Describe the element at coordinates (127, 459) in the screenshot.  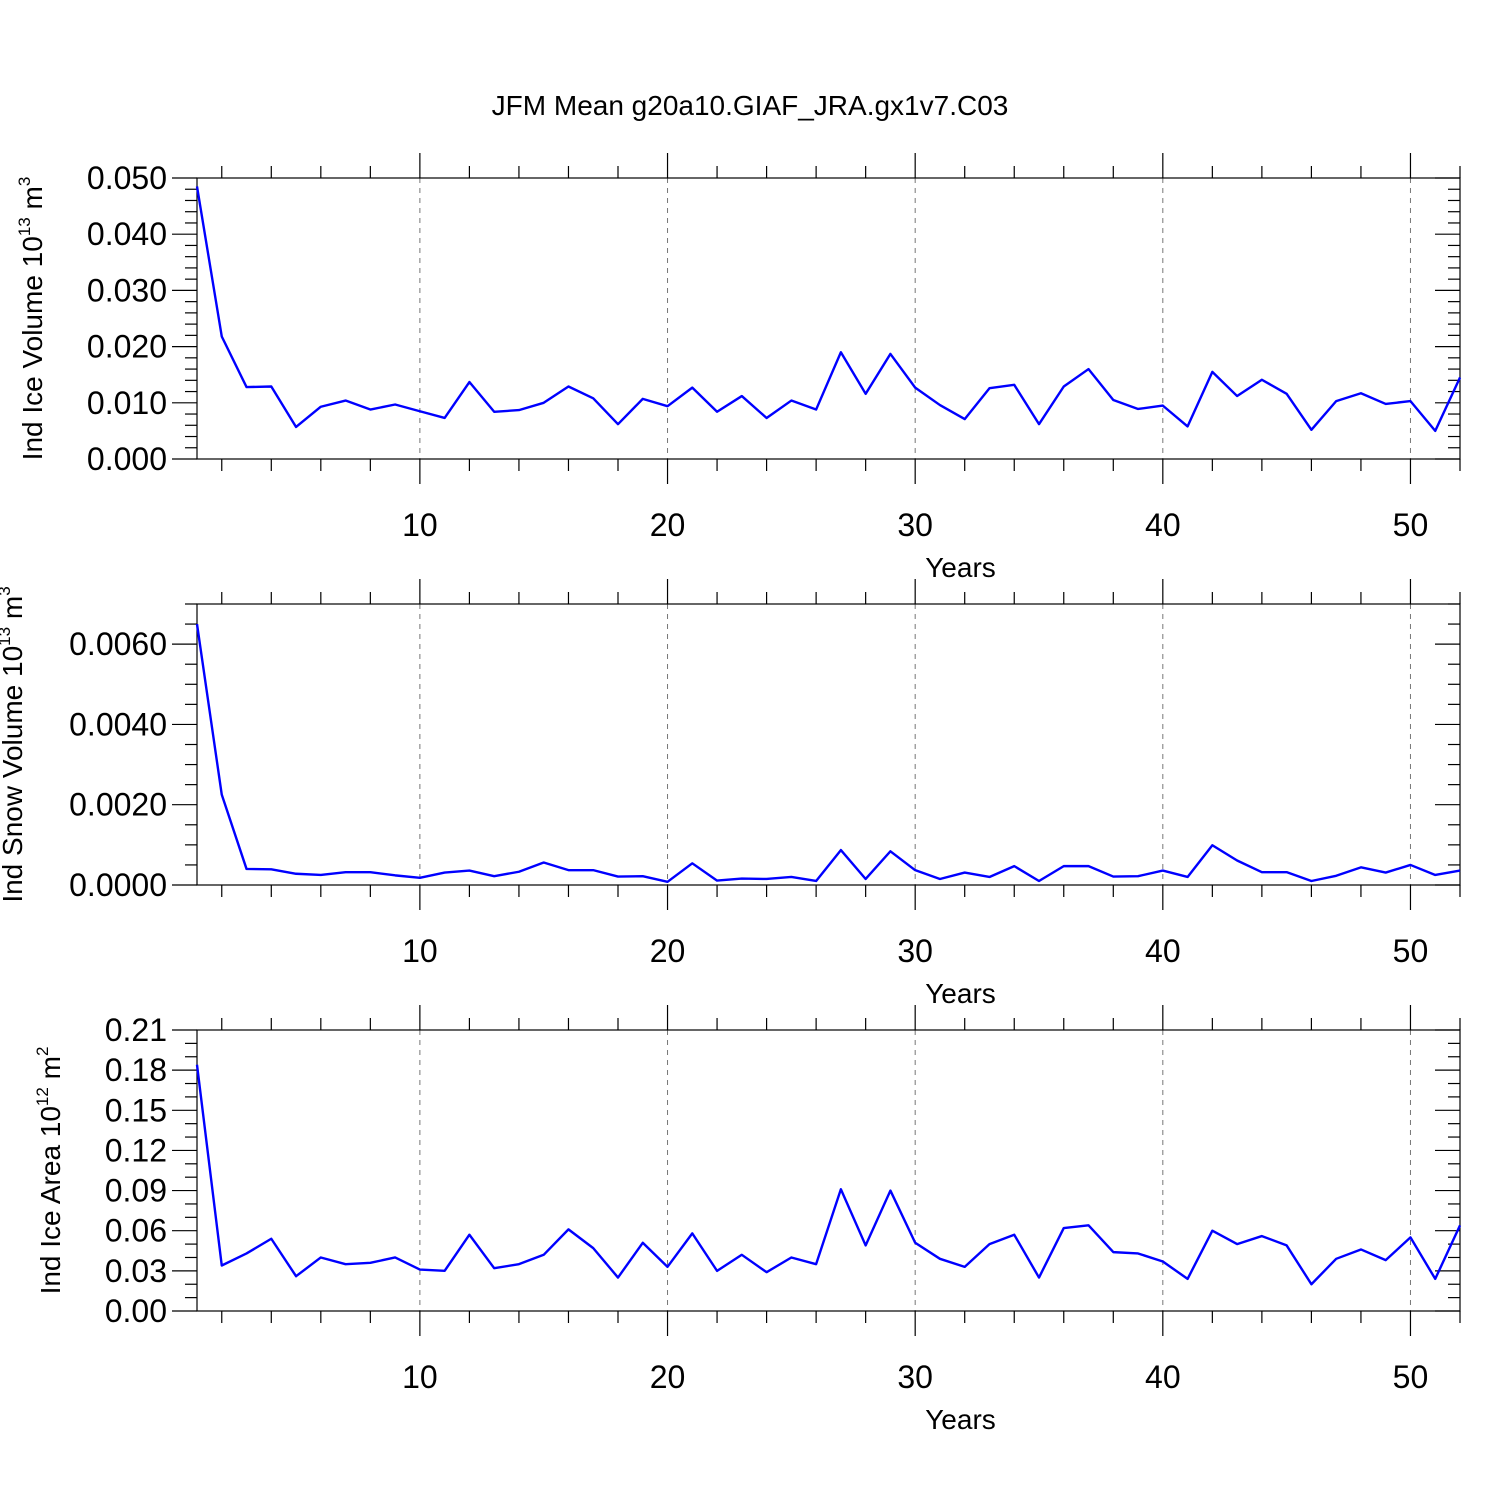
I see `ice-volume-y-tick-label-0: 0.000` at that location.